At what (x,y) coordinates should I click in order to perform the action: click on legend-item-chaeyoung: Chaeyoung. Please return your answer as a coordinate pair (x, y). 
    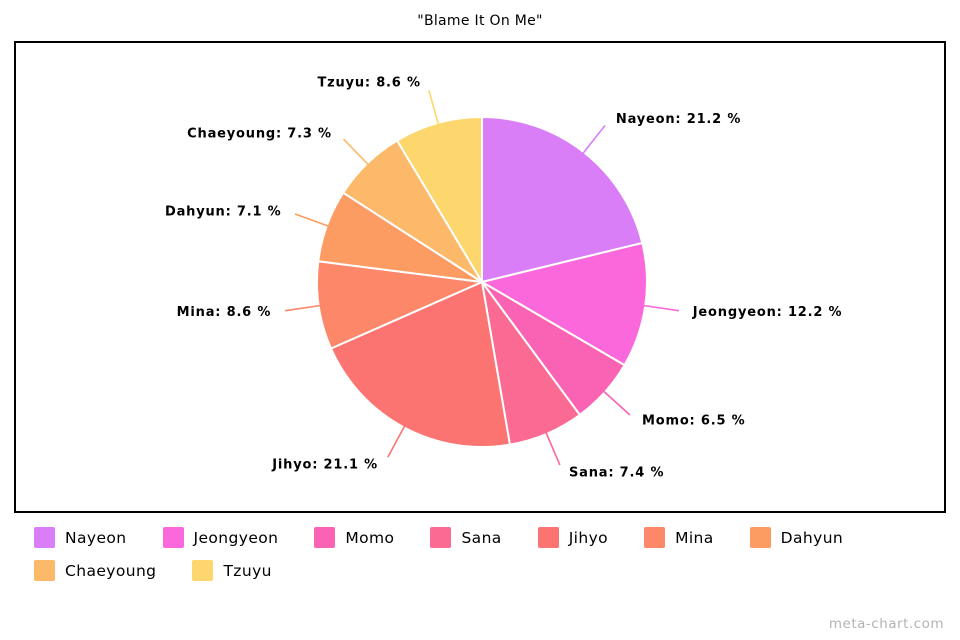
    Looking at the image, I should click on (95, 570).